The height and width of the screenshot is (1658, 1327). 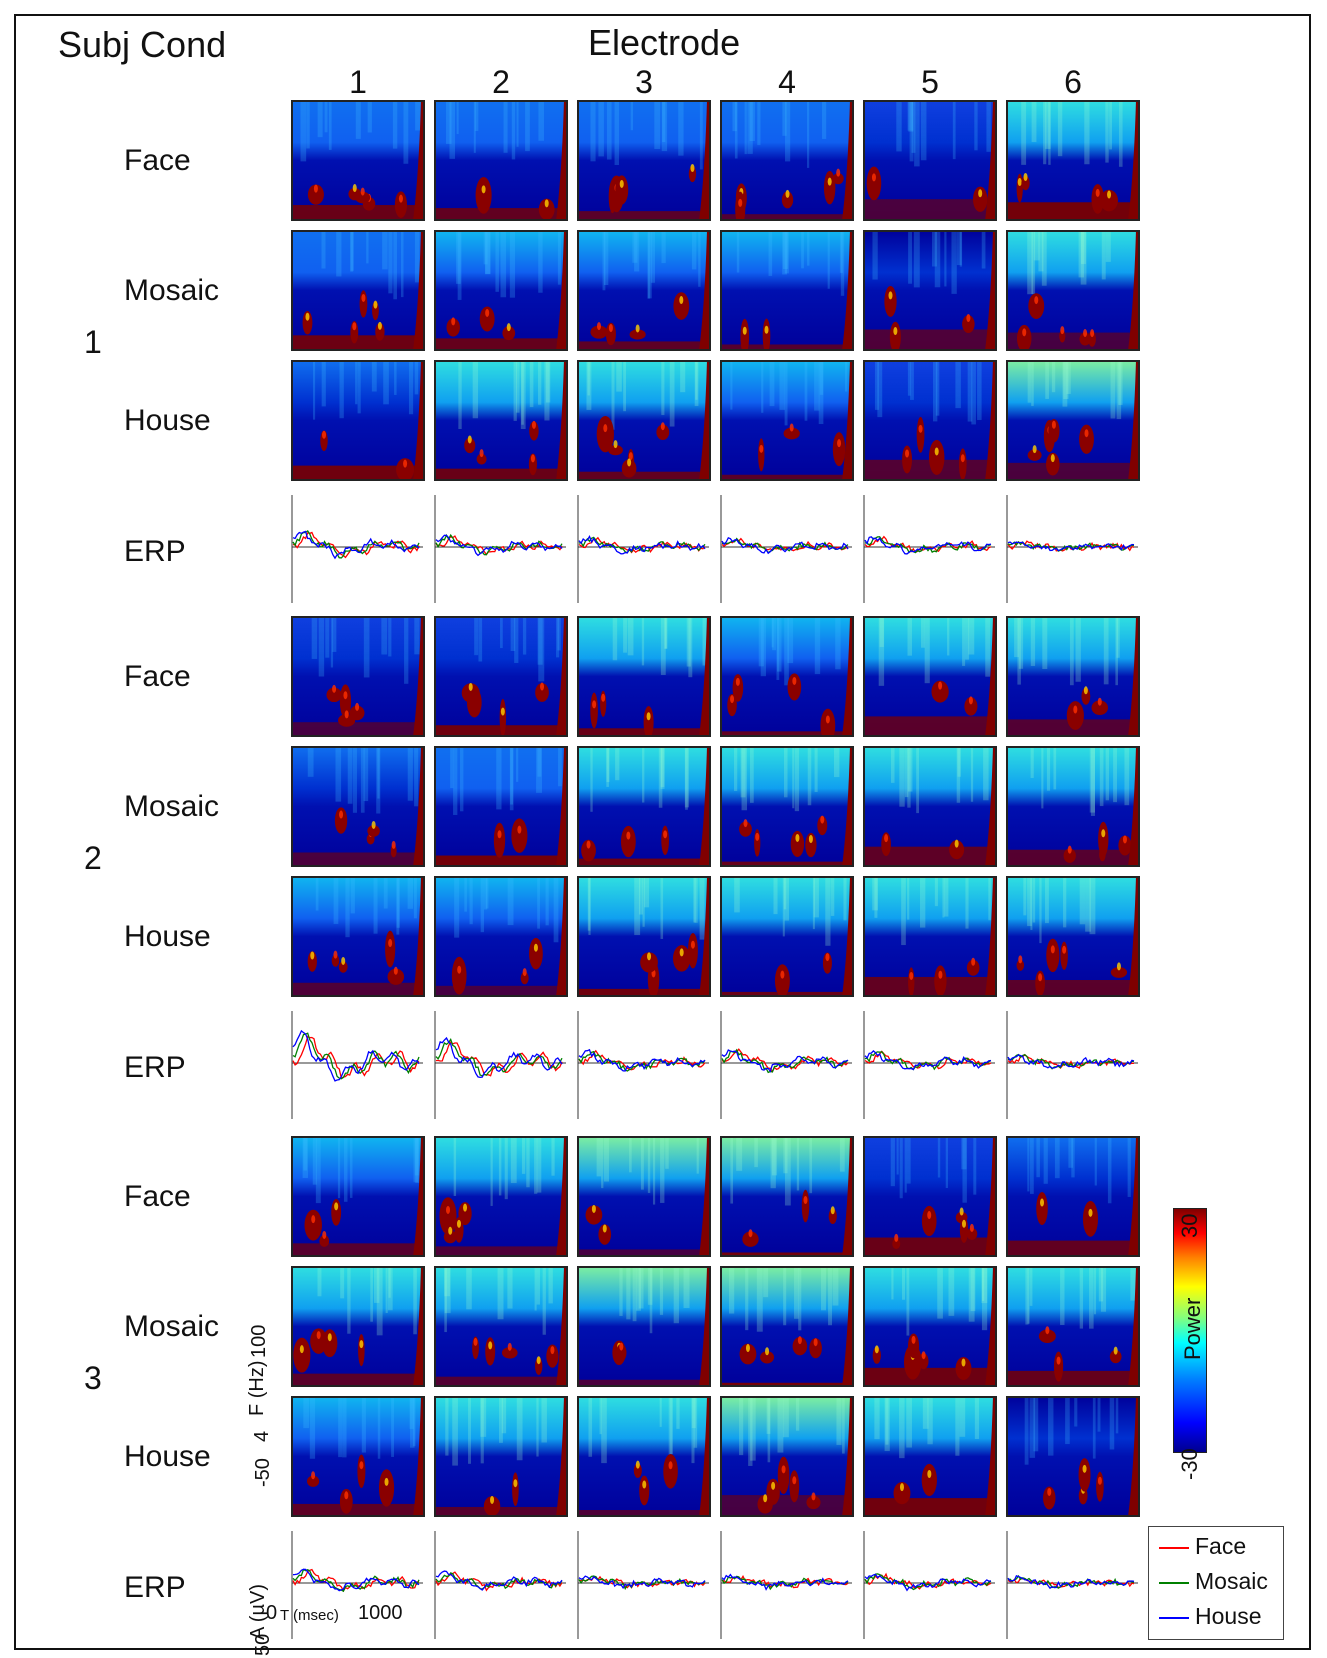 I want to click on erp-panel-s1-e5, so click(x=929, y=549).